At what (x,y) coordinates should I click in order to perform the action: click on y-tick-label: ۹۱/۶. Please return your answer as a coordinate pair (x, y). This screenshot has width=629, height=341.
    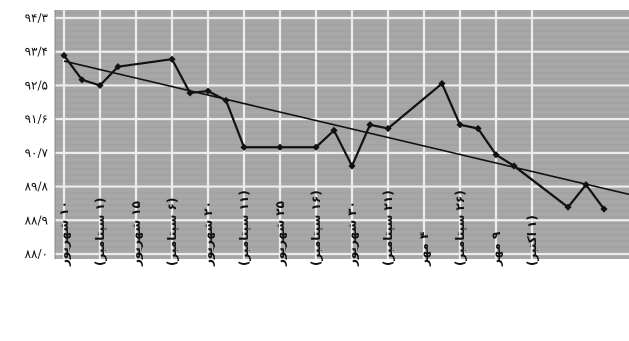
    Looking at the image, I should click on (36, 119).